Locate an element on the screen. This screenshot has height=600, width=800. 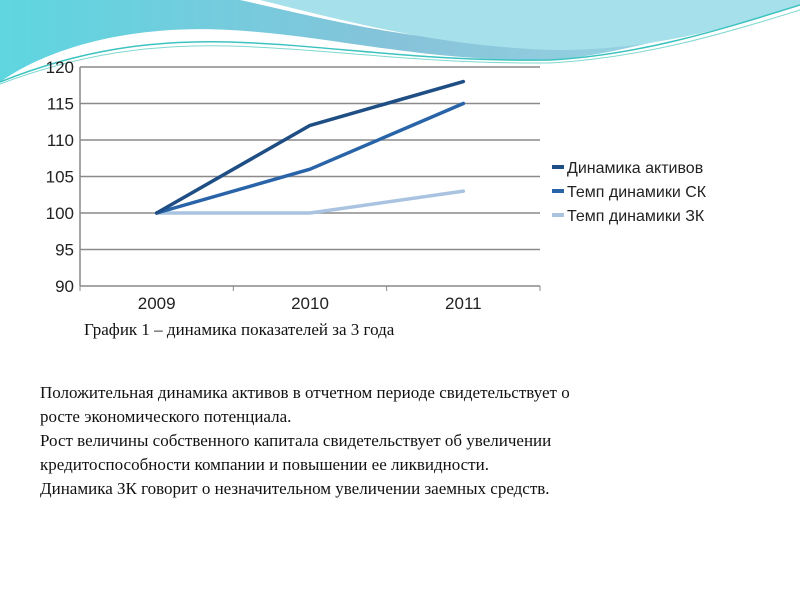
y-tick-label: 105 is located at coordinates (60, 177).